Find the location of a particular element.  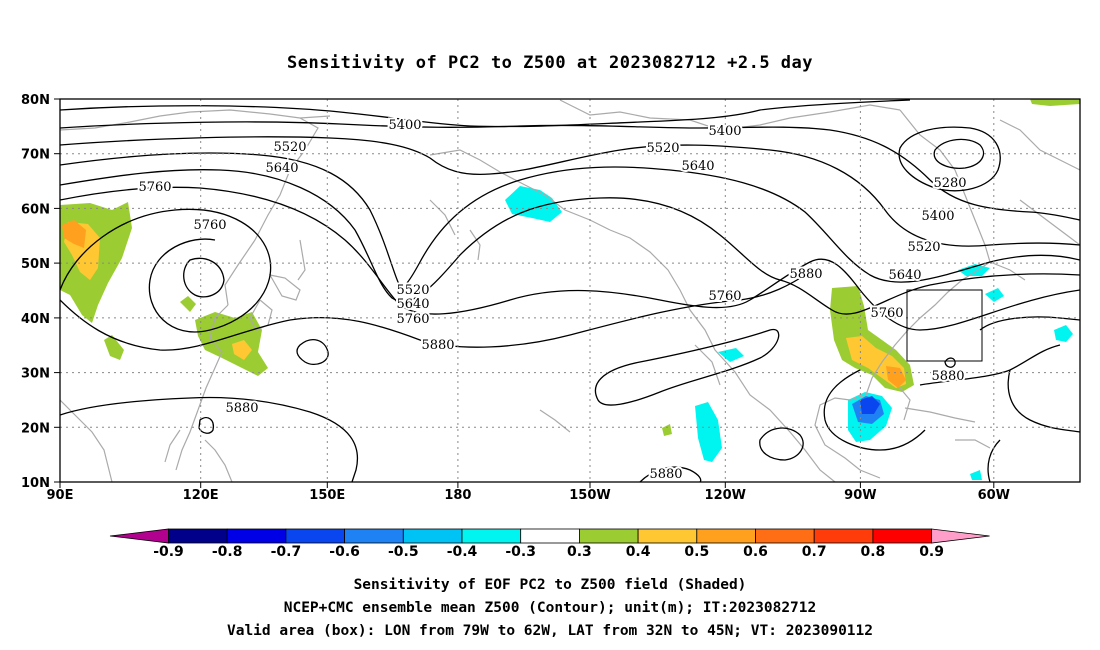

latitude-axis is located at coordinates (57, 290).